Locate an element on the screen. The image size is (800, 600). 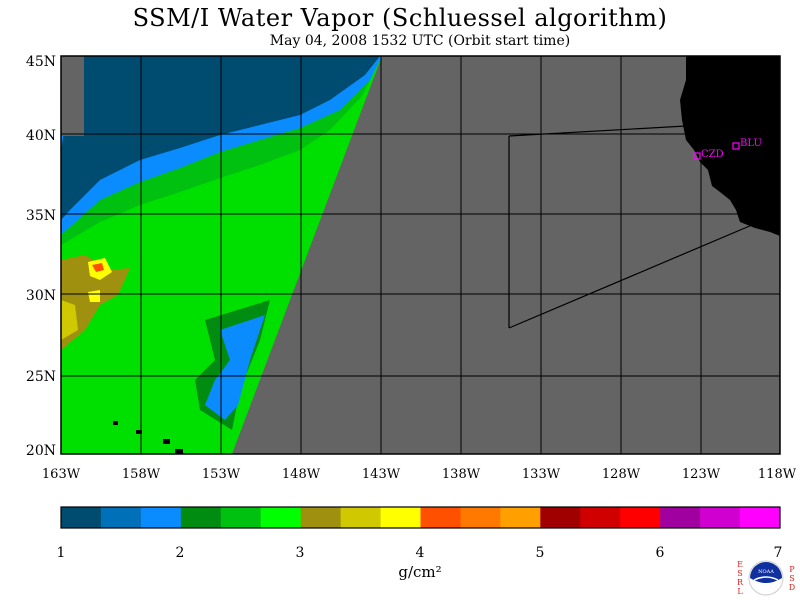
lat-label: 25N is located at coordinates (41, 377).